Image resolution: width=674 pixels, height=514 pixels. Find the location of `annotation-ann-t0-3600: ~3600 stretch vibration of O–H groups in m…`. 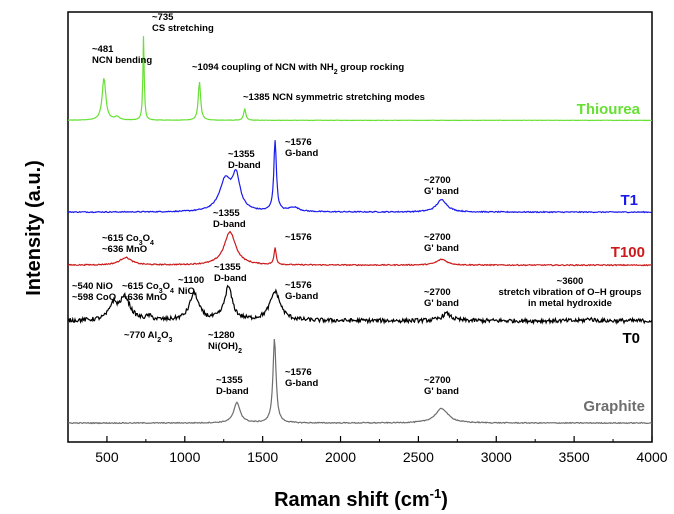

annotation-ann-t0-3600: ~3600 stretch vibration of O–H groups in m… is located at coordinates (569, 292).